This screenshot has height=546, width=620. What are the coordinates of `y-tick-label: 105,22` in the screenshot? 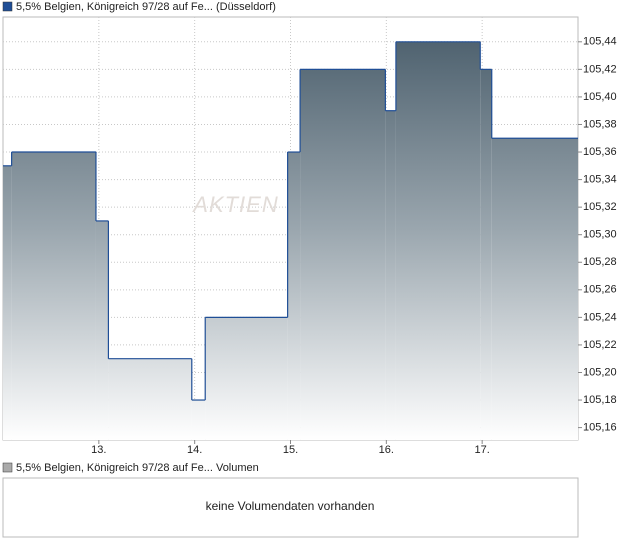 It's located at (600, 345).